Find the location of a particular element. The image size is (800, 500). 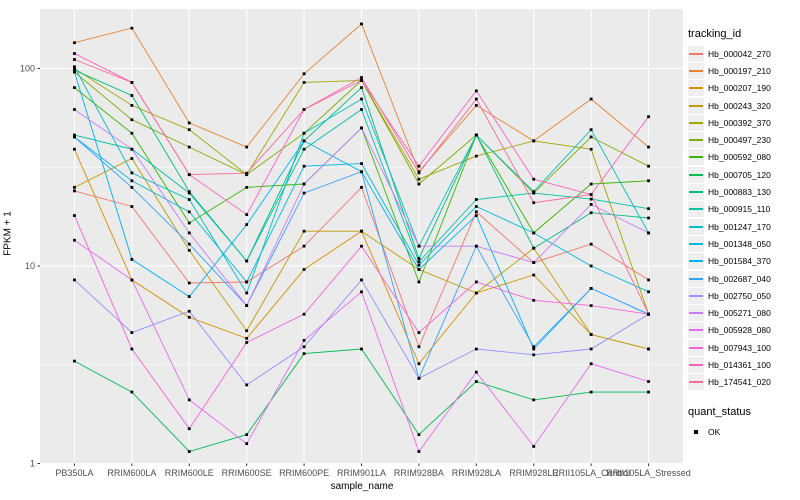

x-tick-label: PB350LA is located at coordinates (74, 473).